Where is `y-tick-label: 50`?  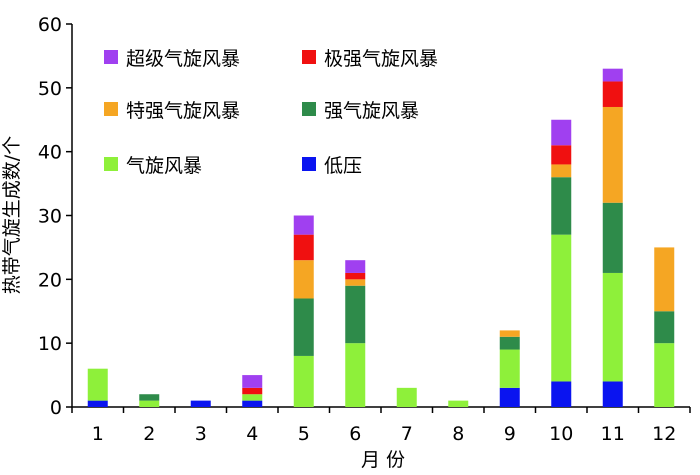 y-tick-label: 50 is located at coordinates (50, 89).